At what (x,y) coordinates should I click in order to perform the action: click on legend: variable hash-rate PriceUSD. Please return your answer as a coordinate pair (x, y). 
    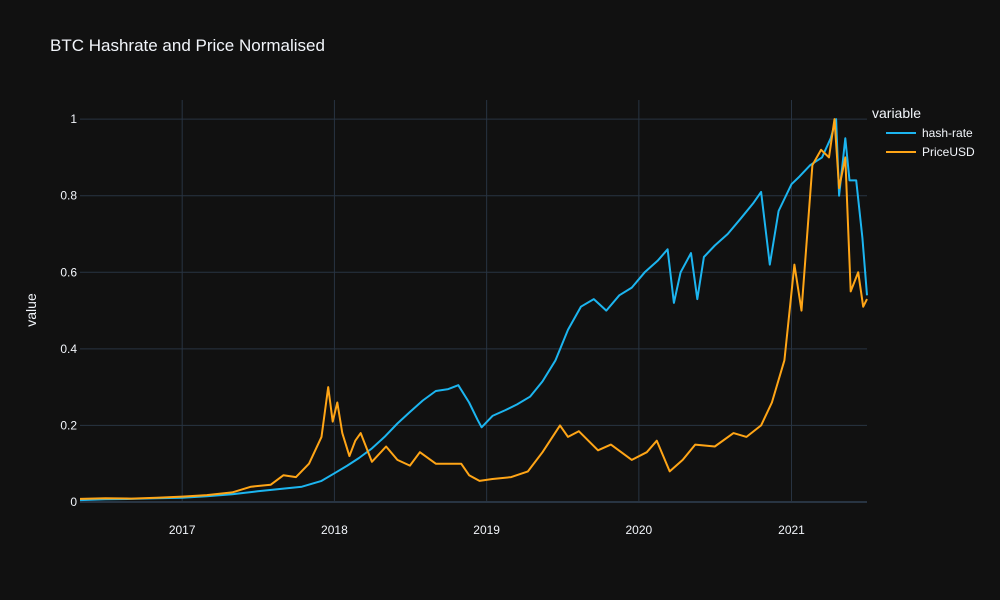
    Looking at the image, I should click on (923, 132).